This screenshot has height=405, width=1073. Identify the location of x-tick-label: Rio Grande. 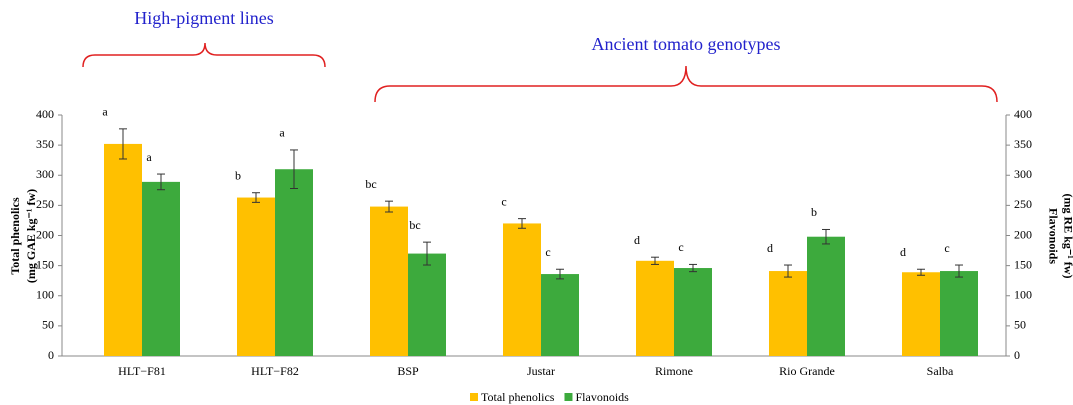
(807, 371).